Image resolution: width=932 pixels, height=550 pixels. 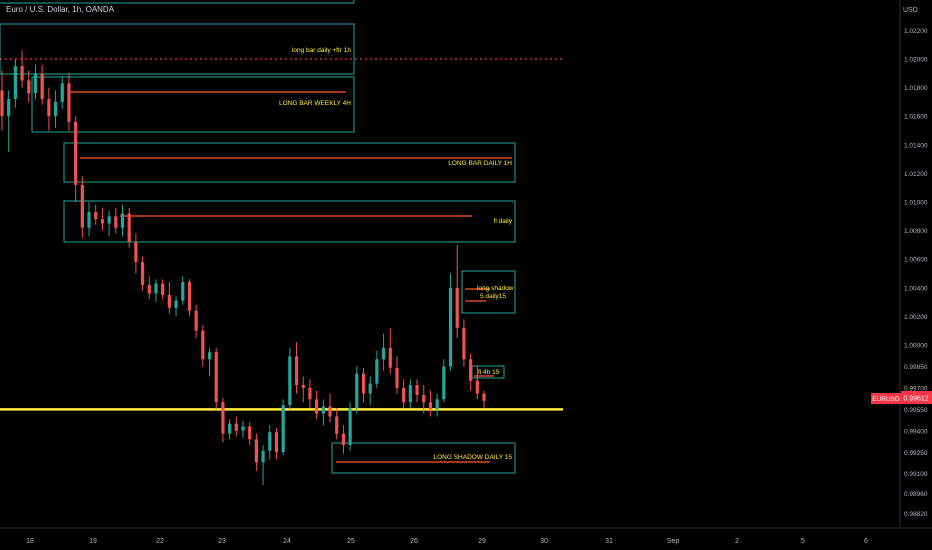 What do you see at coordinates (916, 264) in the screenshot?
I see `price-axis` at bounding box center [916, 264].